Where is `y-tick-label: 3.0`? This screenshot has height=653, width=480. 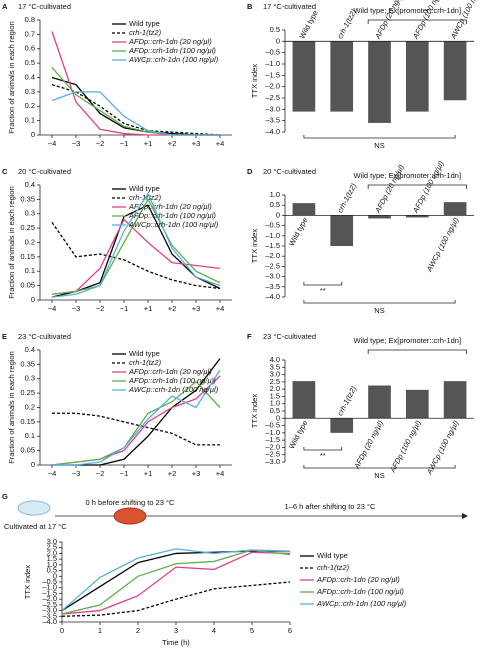
y-tick-label: 3.0 is located at coordinates (52, 541).